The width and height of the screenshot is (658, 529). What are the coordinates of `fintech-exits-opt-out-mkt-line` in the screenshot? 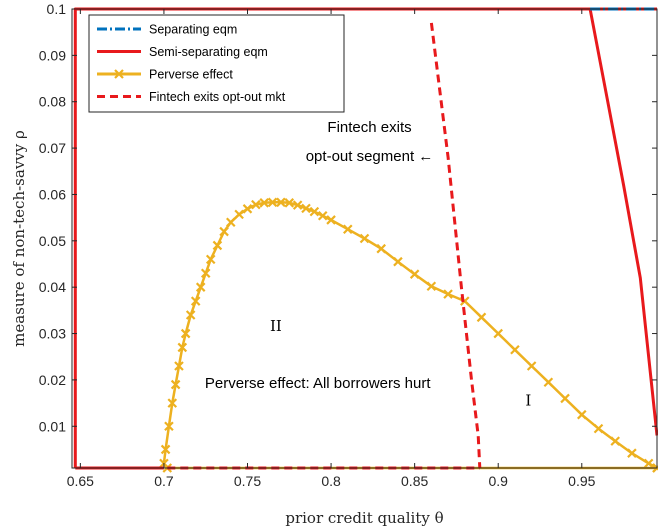 It's located at (455, 245).